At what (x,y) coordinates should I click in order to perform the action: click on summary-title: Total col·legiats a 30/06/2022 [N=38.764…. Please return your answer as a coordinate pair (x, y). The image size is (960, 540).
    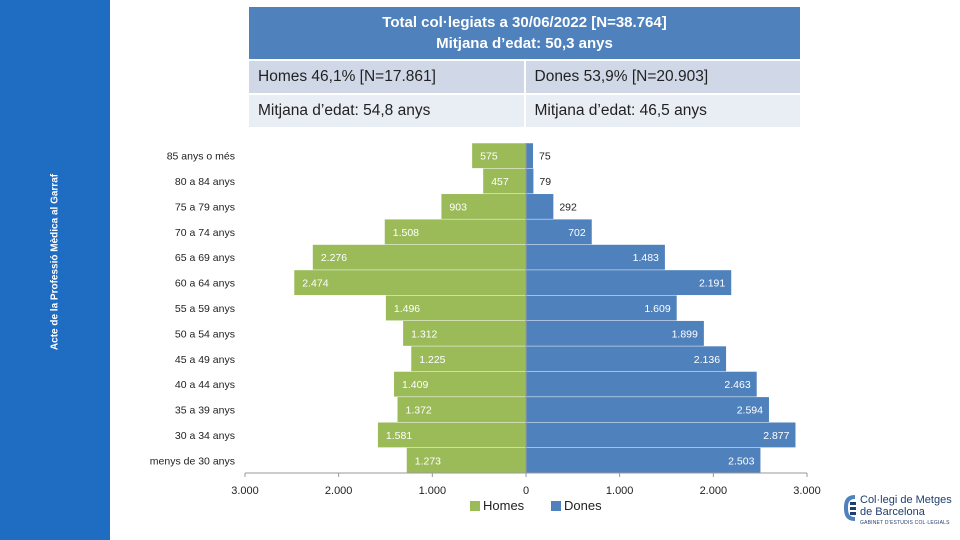
    Looking at the image, I should click on (524, 22).